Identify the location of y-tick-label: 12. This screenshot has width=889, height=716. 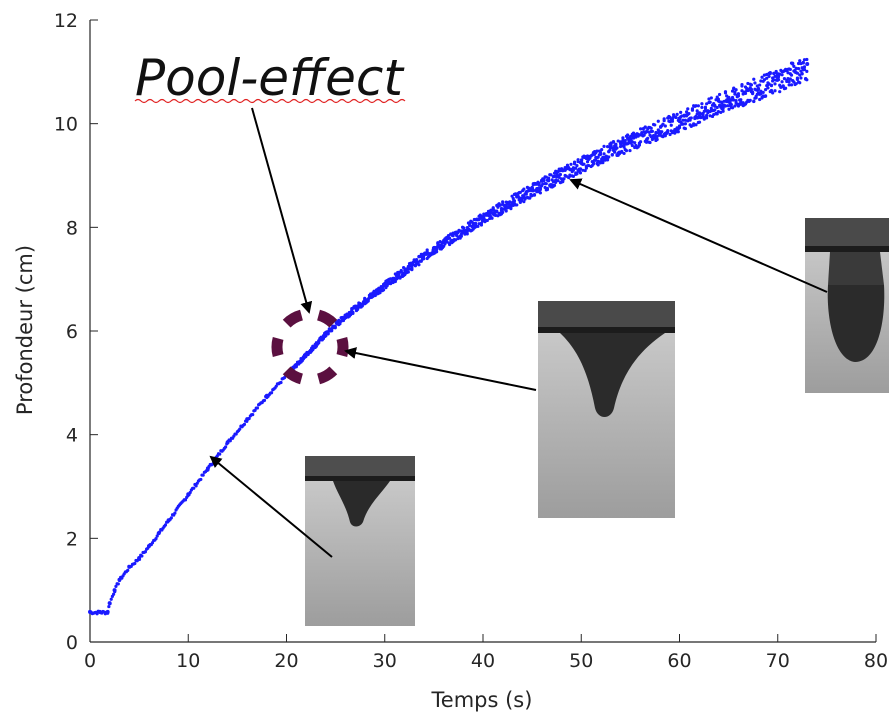
(66, 21).